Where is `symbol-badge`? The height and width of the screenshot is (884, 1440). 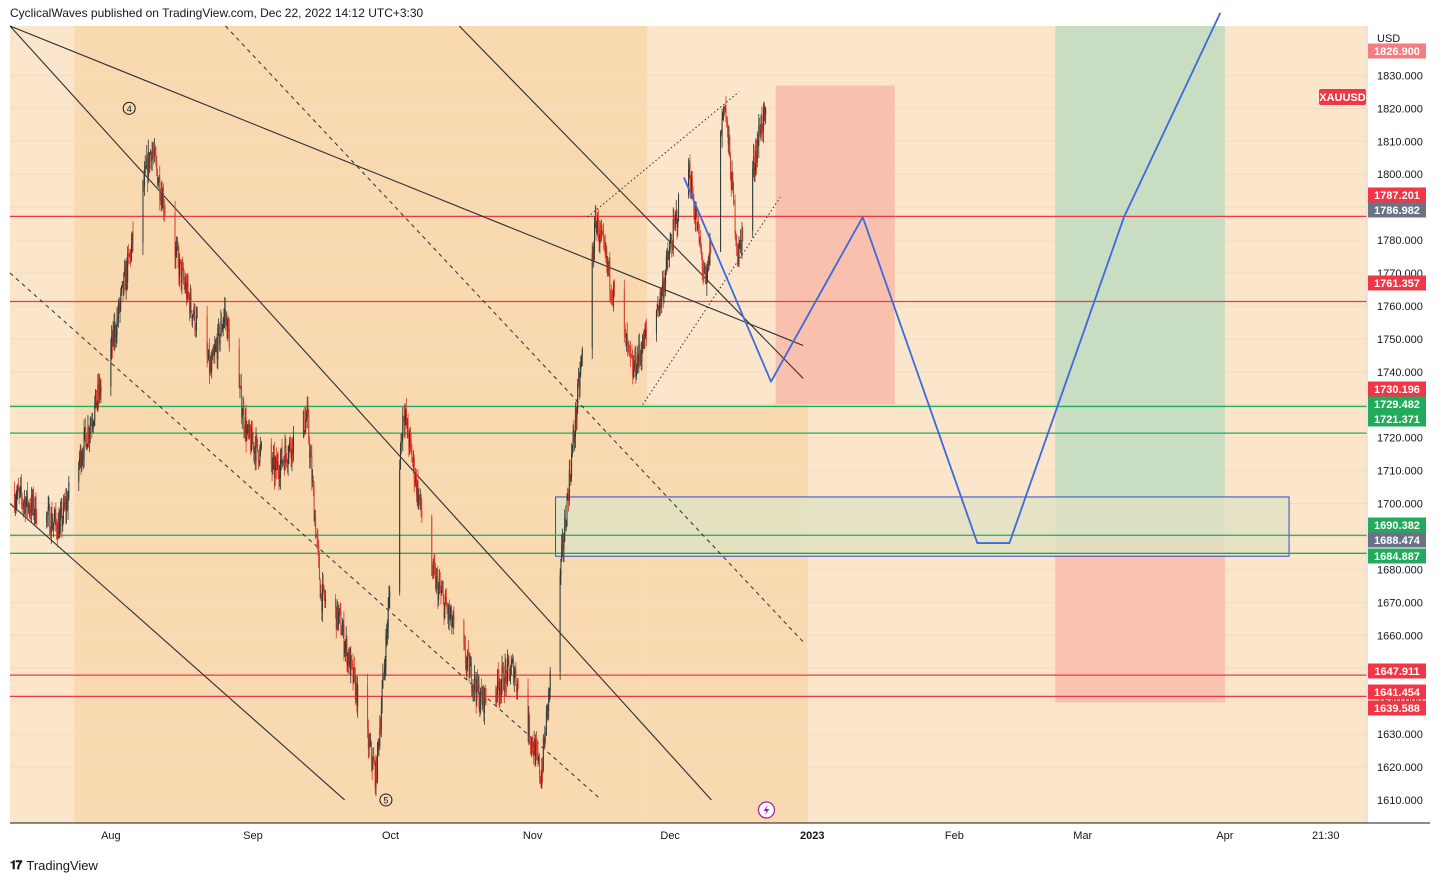 symbol-badge is located at coordinates (1342, 97).